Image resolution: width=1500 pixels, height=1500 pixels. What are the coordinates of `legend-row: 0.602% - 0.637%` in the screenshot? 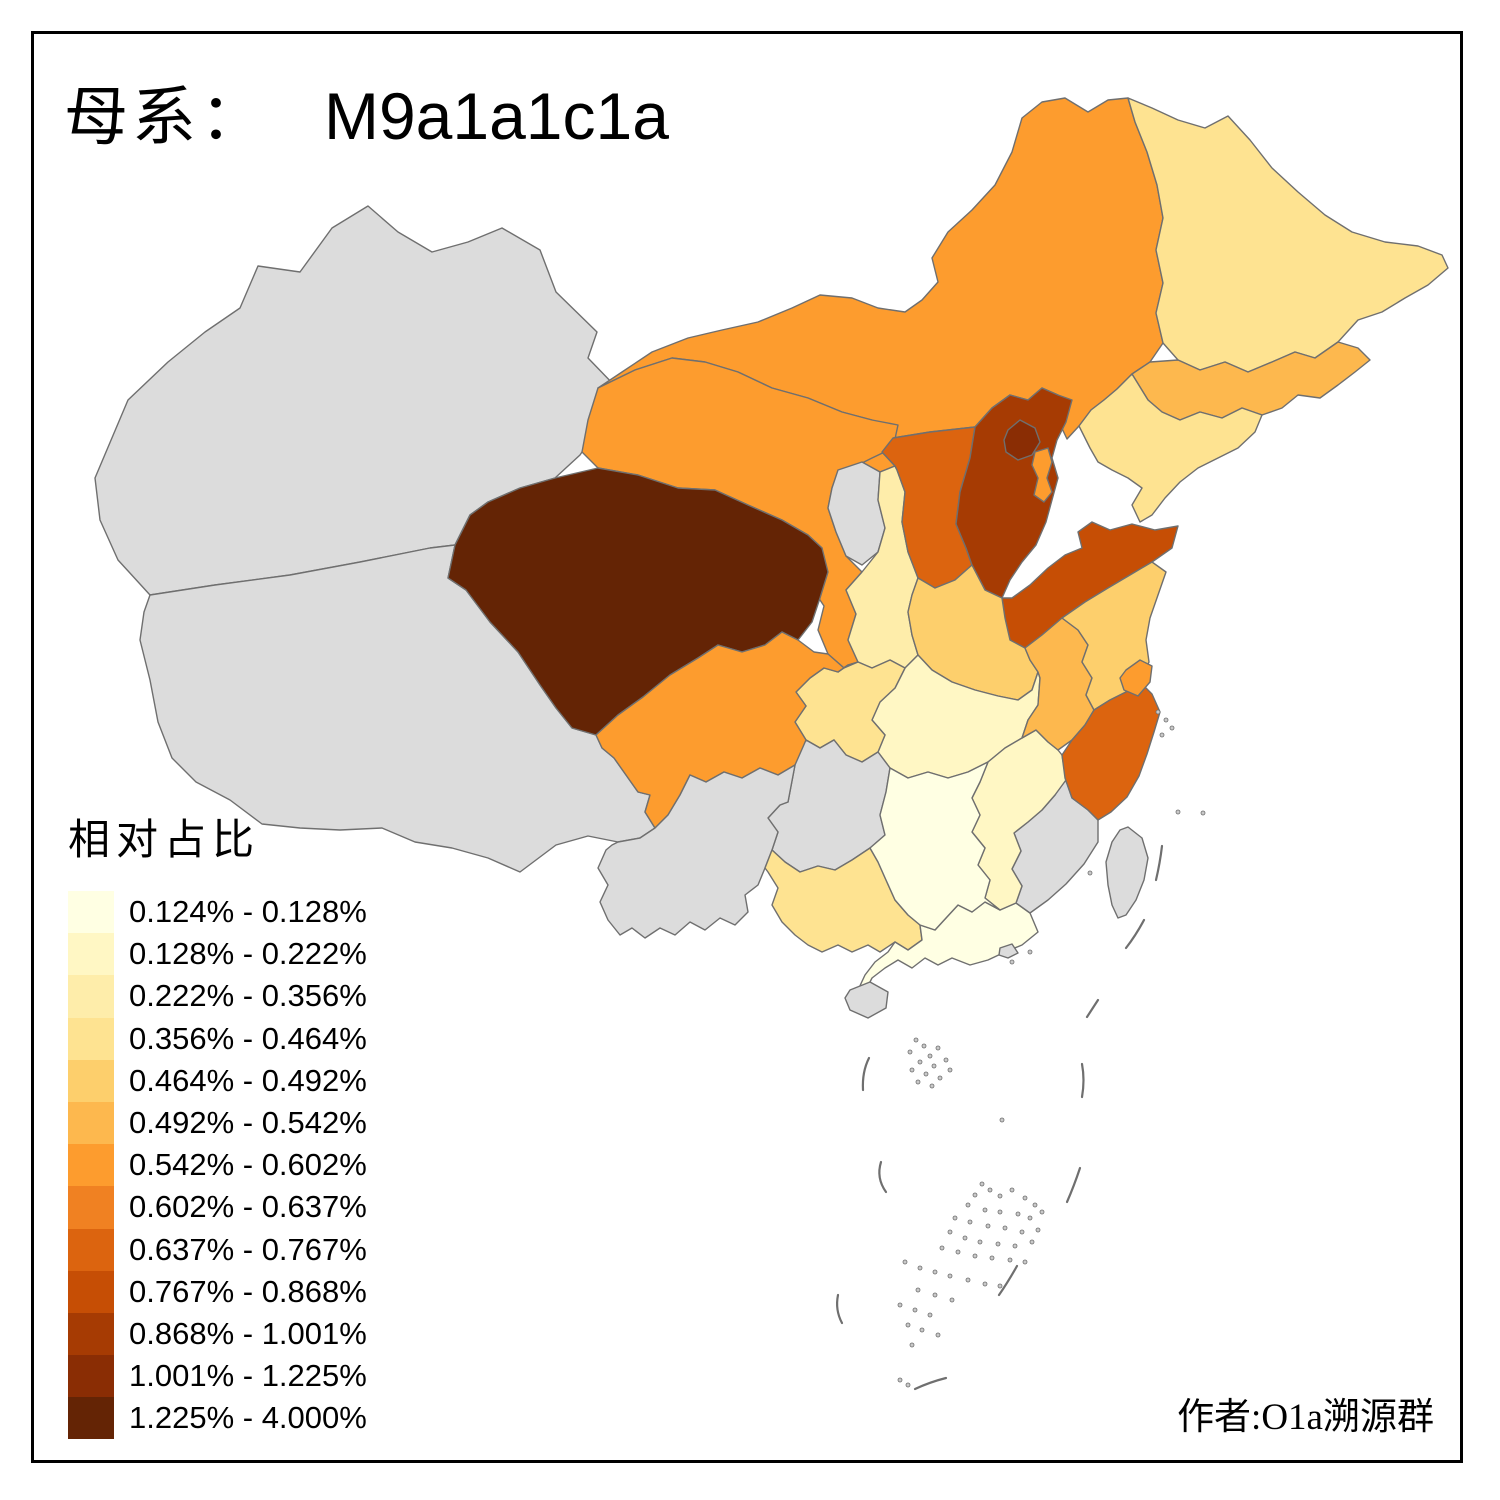 It's located at (217, 1207).